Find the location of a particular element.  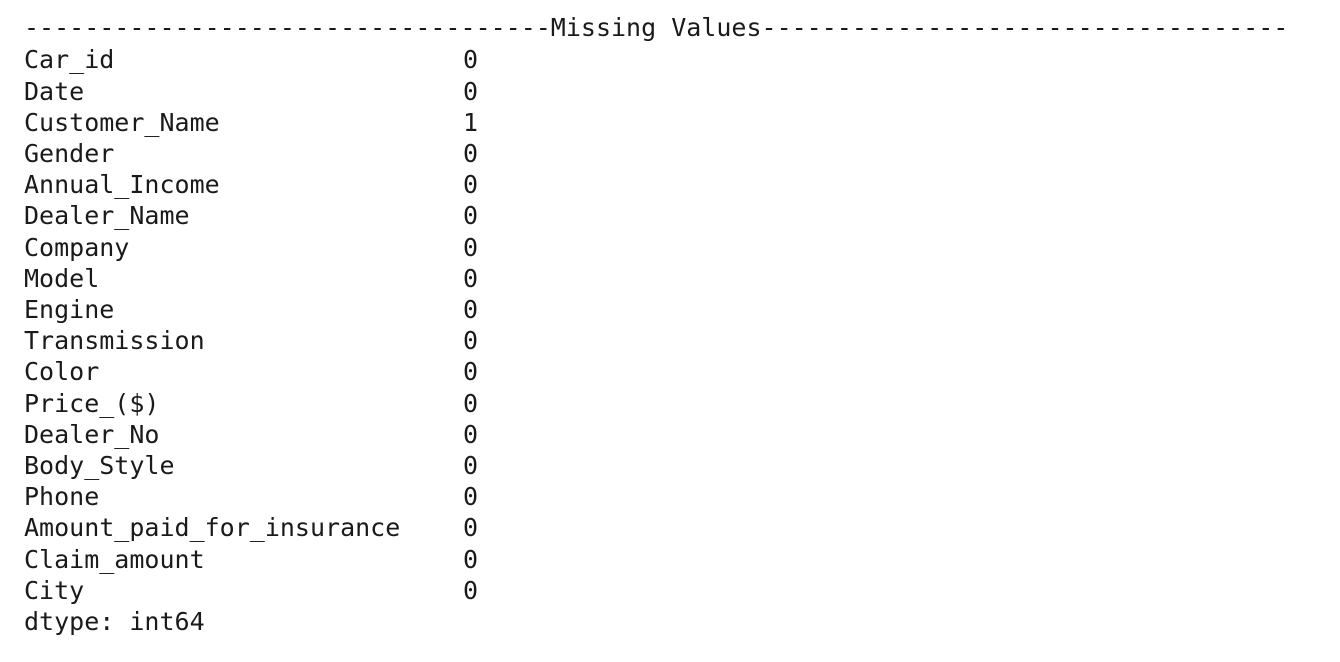

column-name: Transmission is located at coordinates (114, 341).